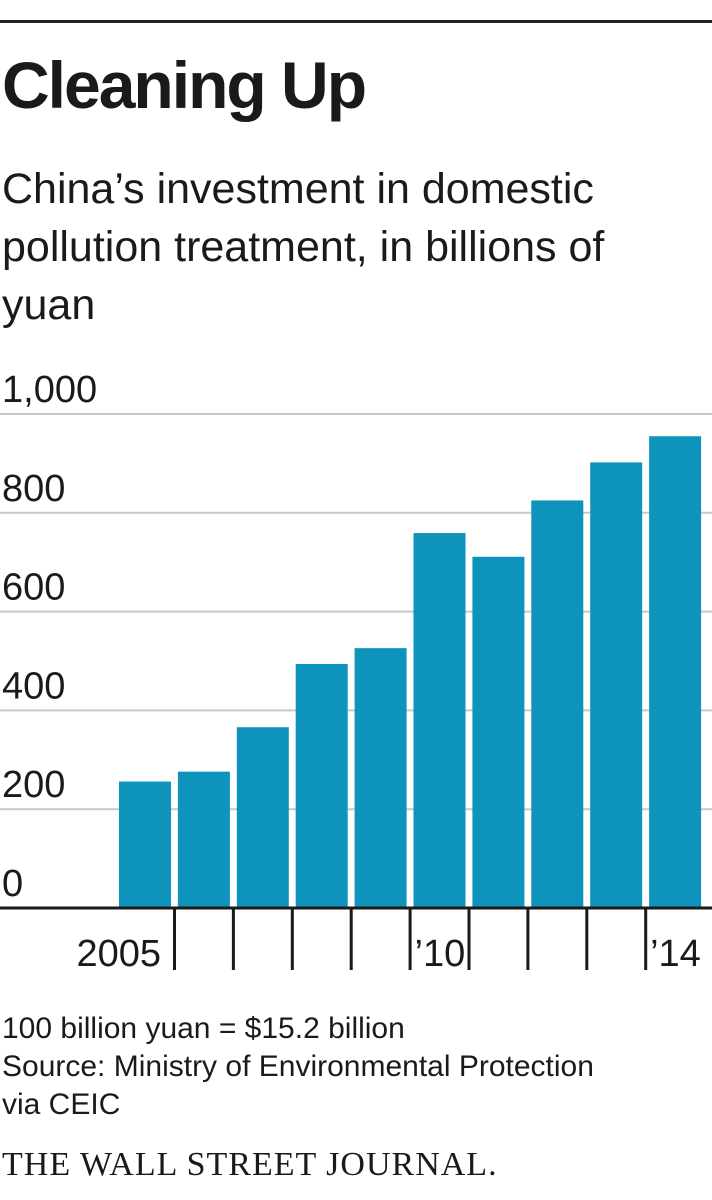  What do you see at coordinates (49, 390) in the screenshot?
I see `y-tick-label: 1,000` at bounding box center [49, 390].